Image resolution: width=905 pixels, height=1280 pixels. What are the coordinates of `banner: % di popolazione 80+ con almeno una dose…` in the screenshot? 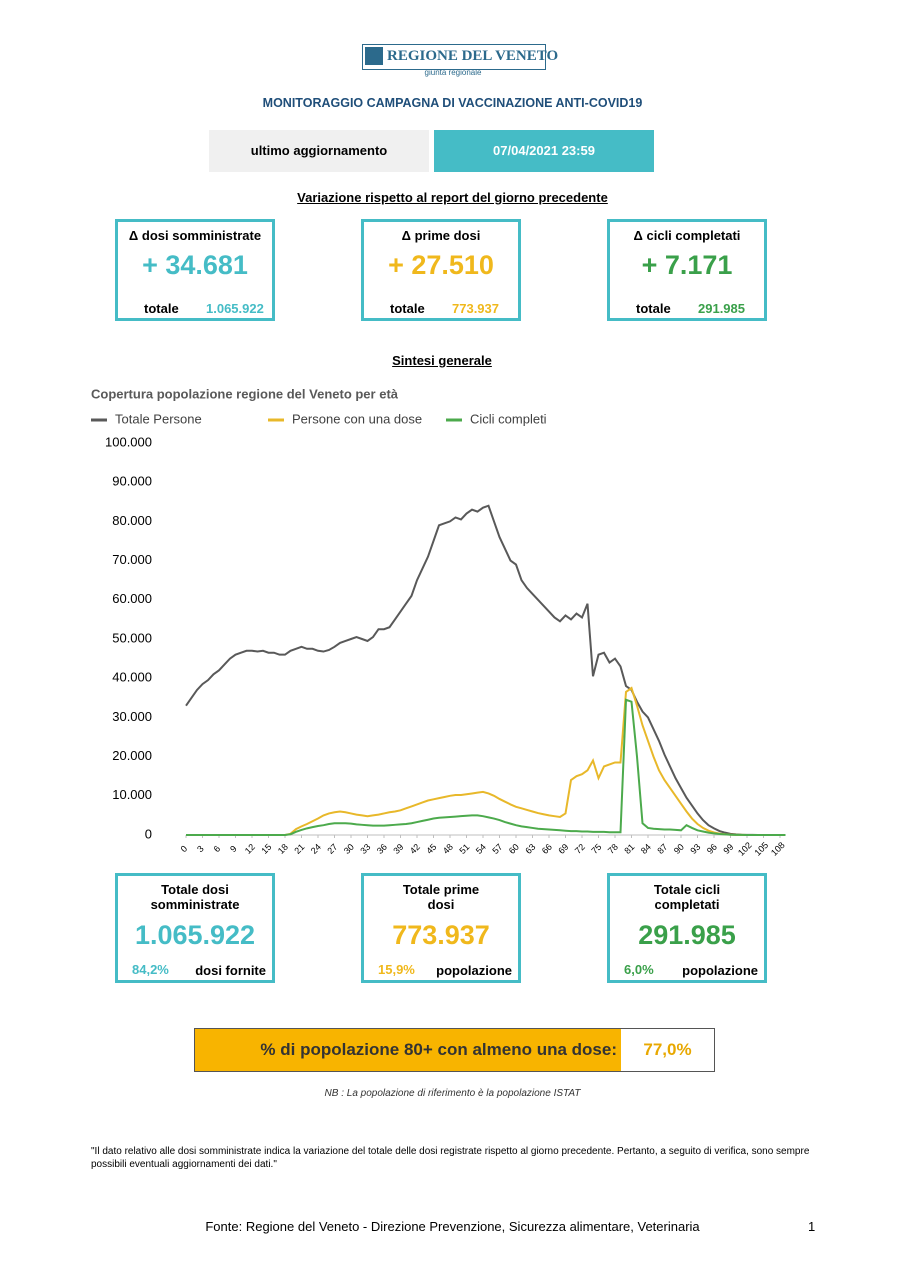 It's located at (454, 1050).